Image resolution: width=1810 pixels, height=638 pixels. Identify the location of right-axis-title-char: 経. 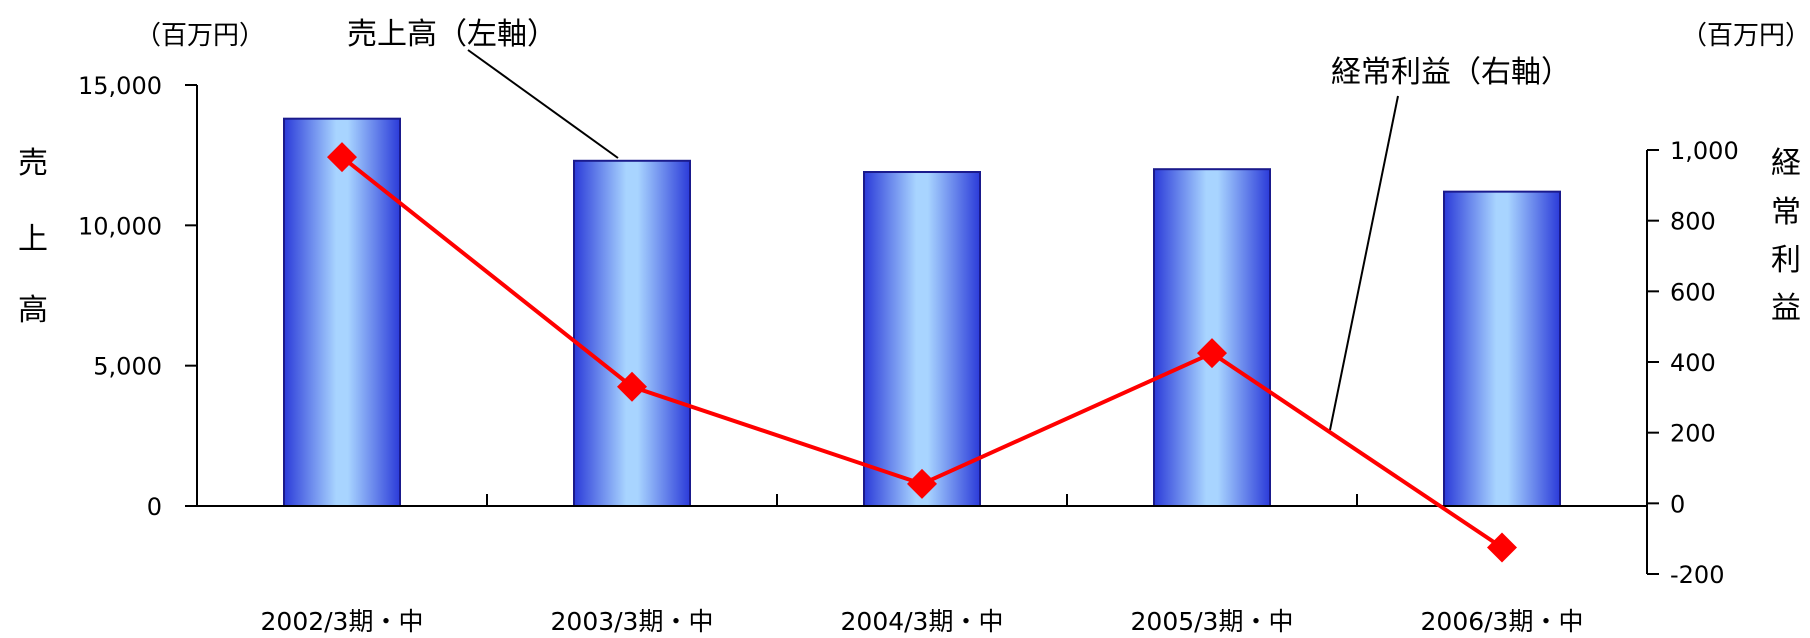
(1786, 163).